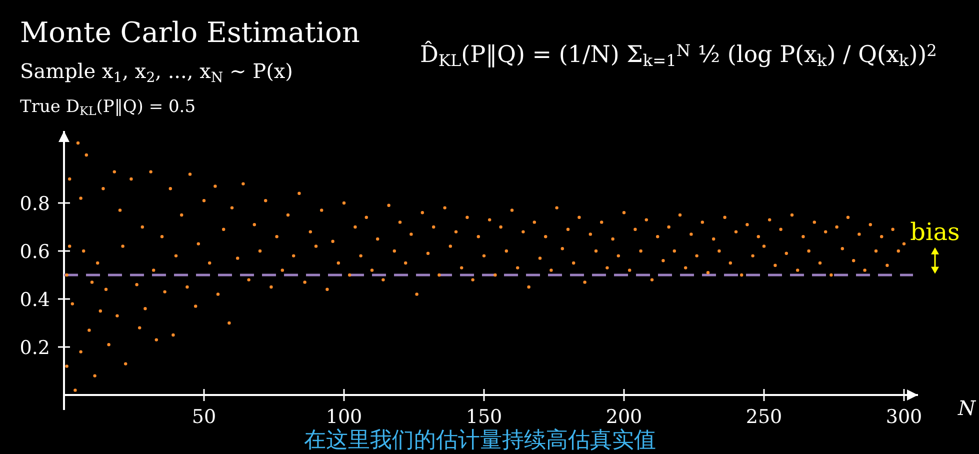 The width and height of the screenshot is (979, 454). I want to click on text: True D$_{KL}$(P‖Q) = 0.5, so click(108, 107).